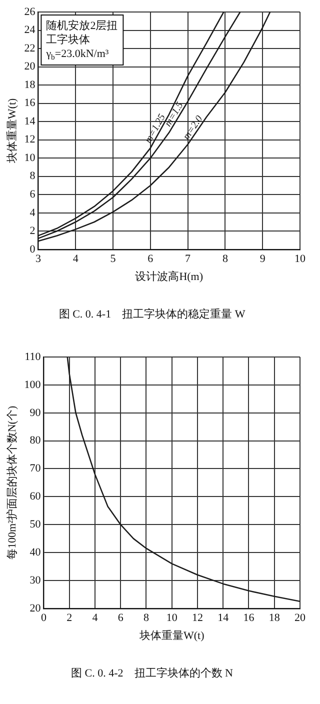 The height and width of the screenshot is (704, 320). What do you see at coordinates (33, 231) in the screenshot?
I see `y-tick-label: 2` at bounding box center [33, 231].